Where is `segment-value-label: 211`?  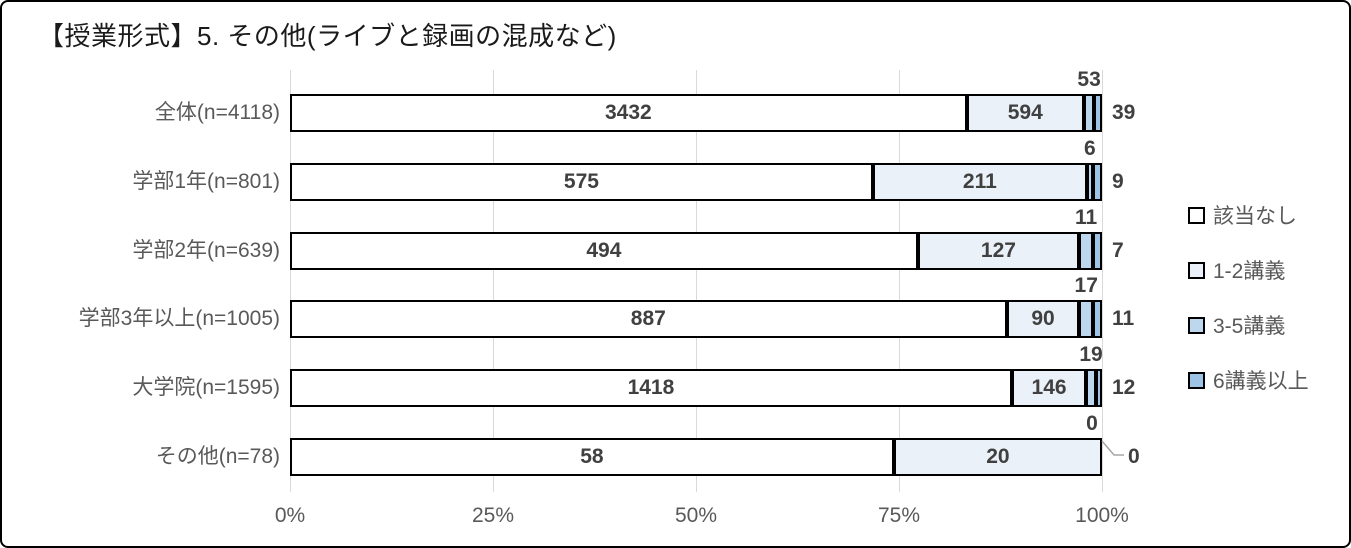
segment-value-label: 211 is located at coordinates (979, 181).